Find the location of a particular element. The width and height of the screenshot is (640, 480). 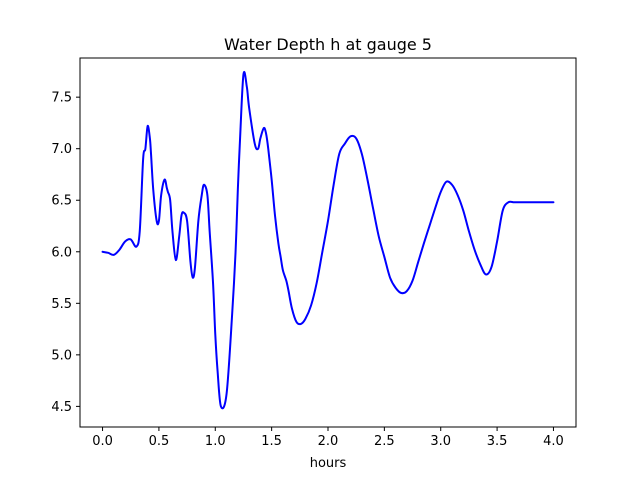

y-tick-label: 6.0 is located at coordinates (61, 252).